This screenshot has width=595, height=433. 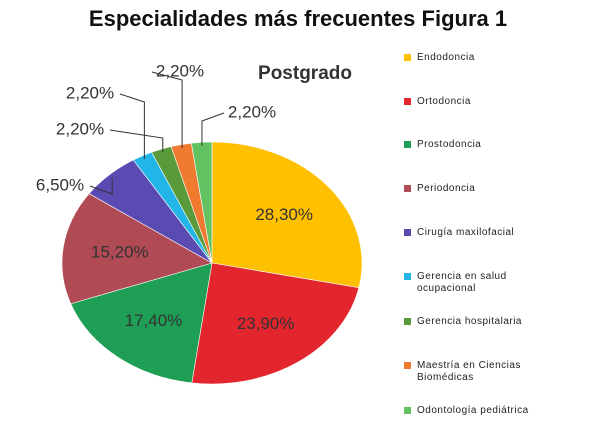 I want to click on data-label: 23,90%, so click(x=266, y=323).